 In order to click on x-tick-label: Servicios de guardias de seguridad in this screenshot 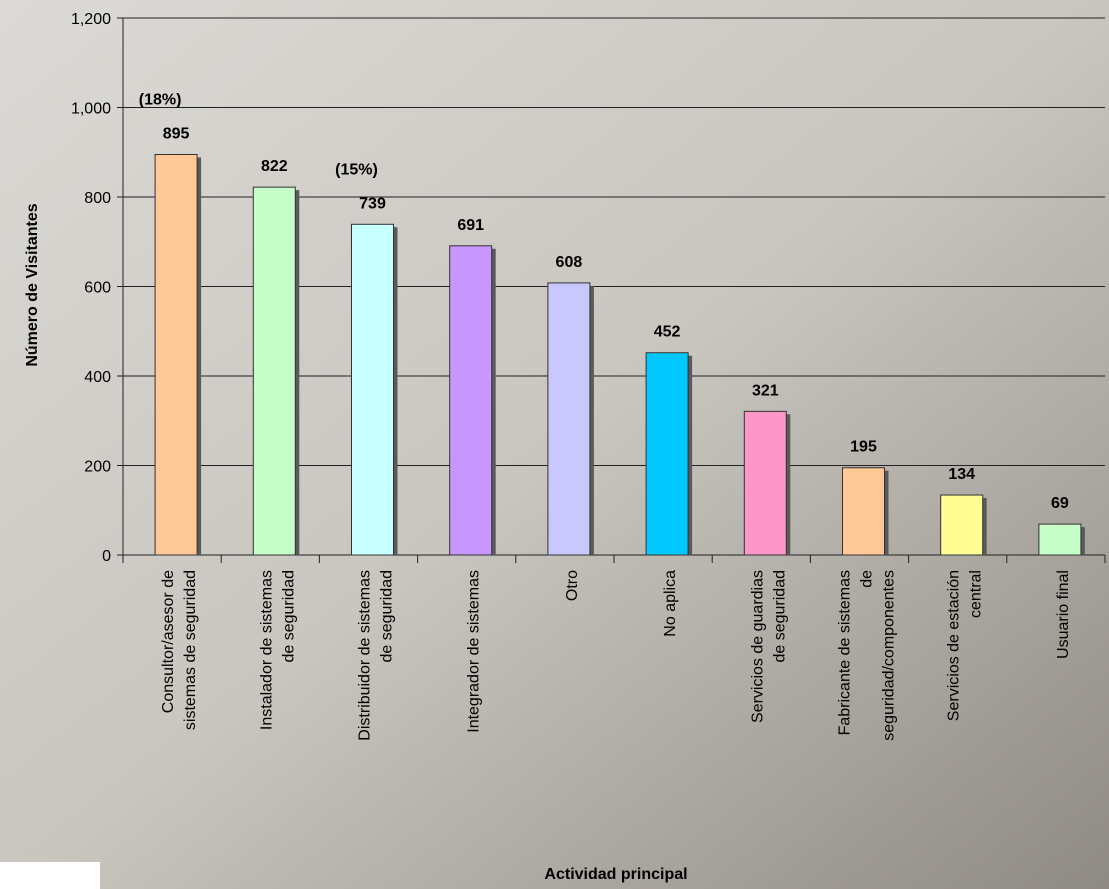, I will do `click(768, 646)`.